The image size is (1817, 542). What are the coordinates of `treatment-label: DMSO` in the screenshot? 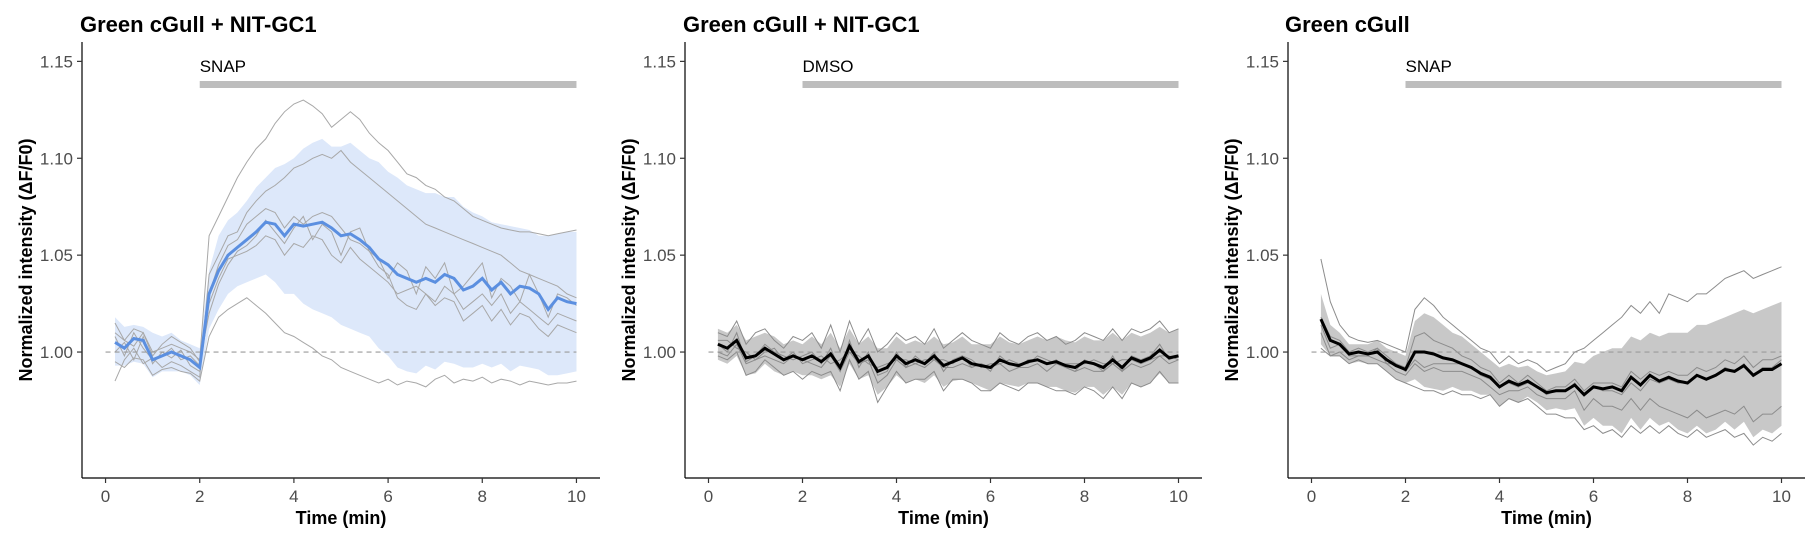 It's located at (828, 66).